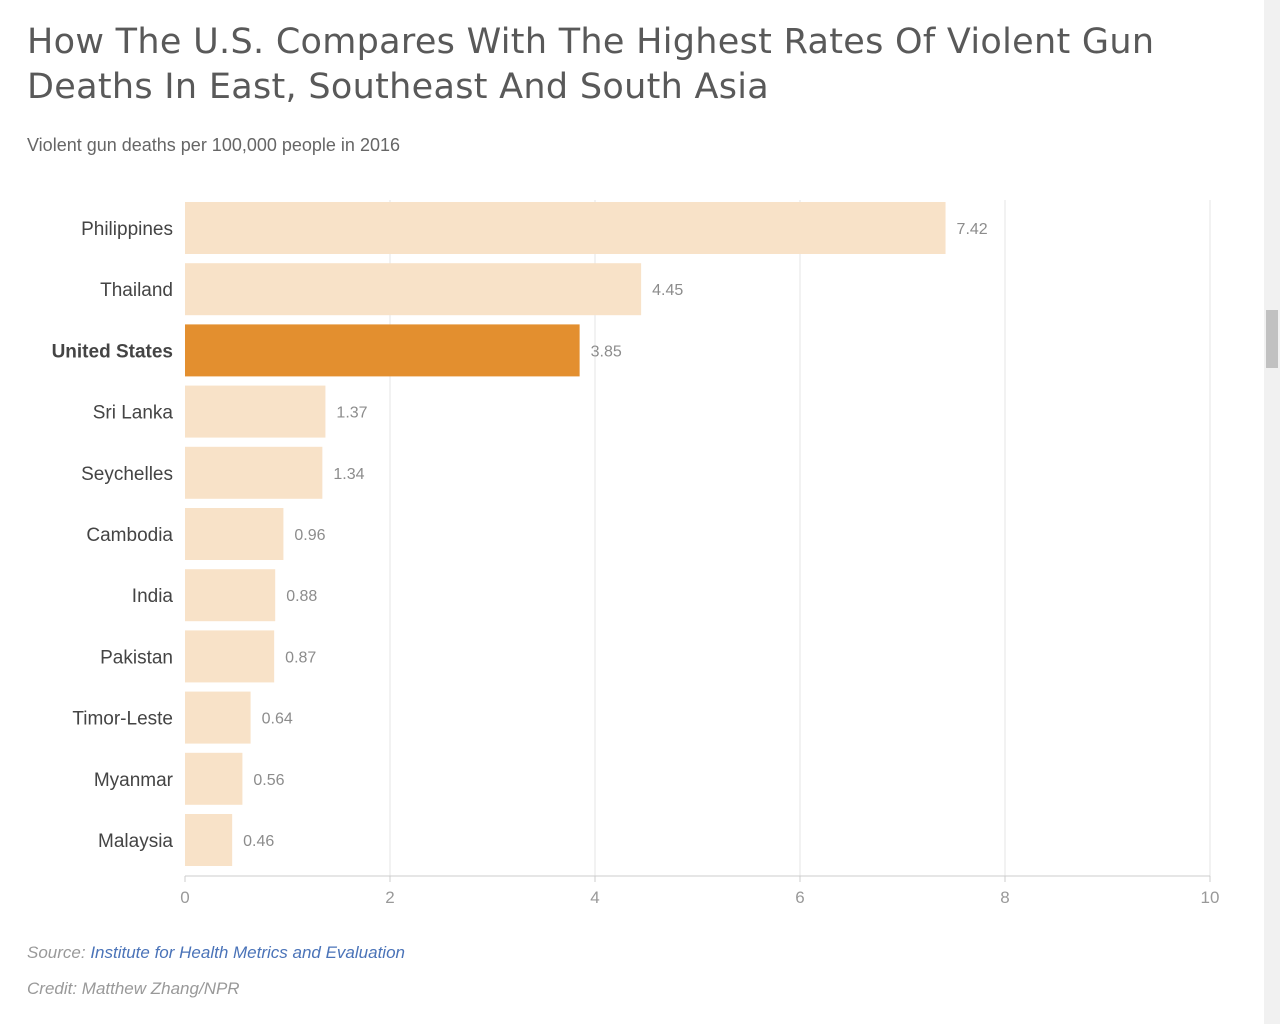  Describe the element at coordinates (1272, 512) in the screenshot. I see `scrollbar` at that location.